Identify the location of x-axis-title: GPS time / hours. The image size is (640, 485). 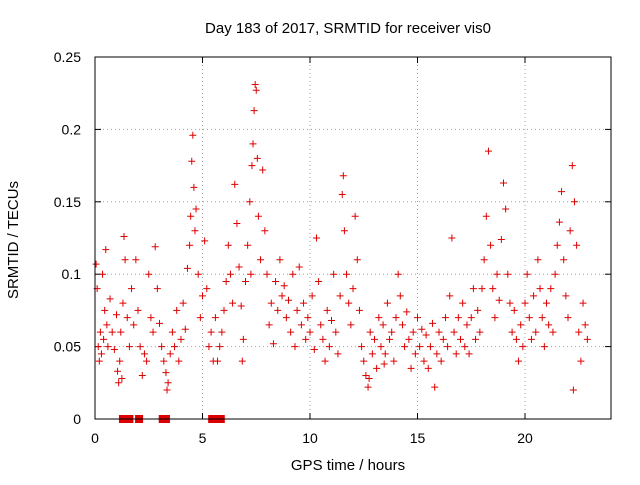
(348, 465).